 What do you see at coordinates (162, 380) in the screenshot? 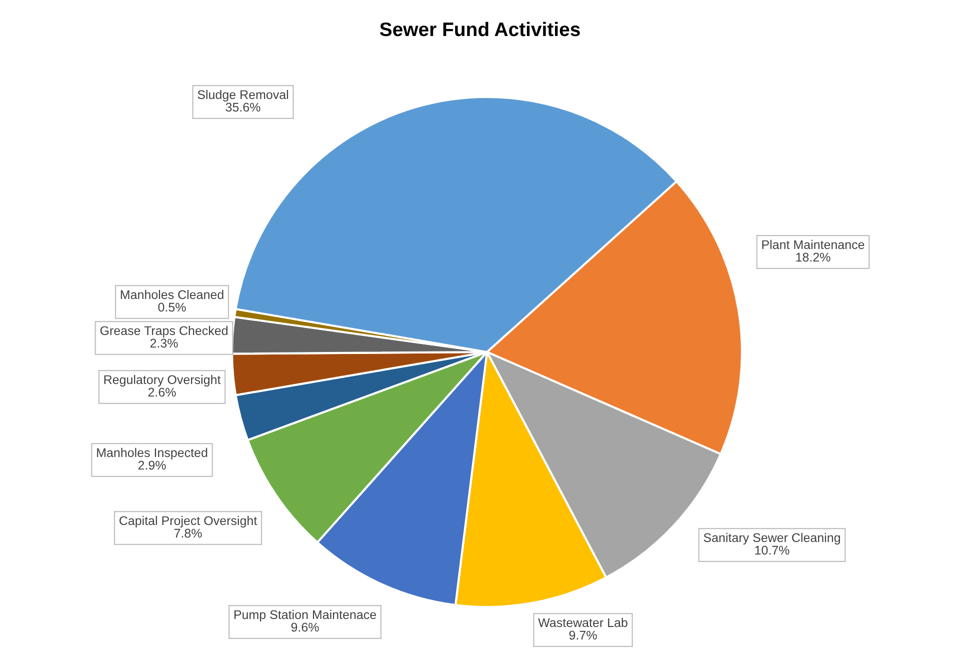
I see `slice-label: Regulatory Oversight` at bounding box center [162, 380].